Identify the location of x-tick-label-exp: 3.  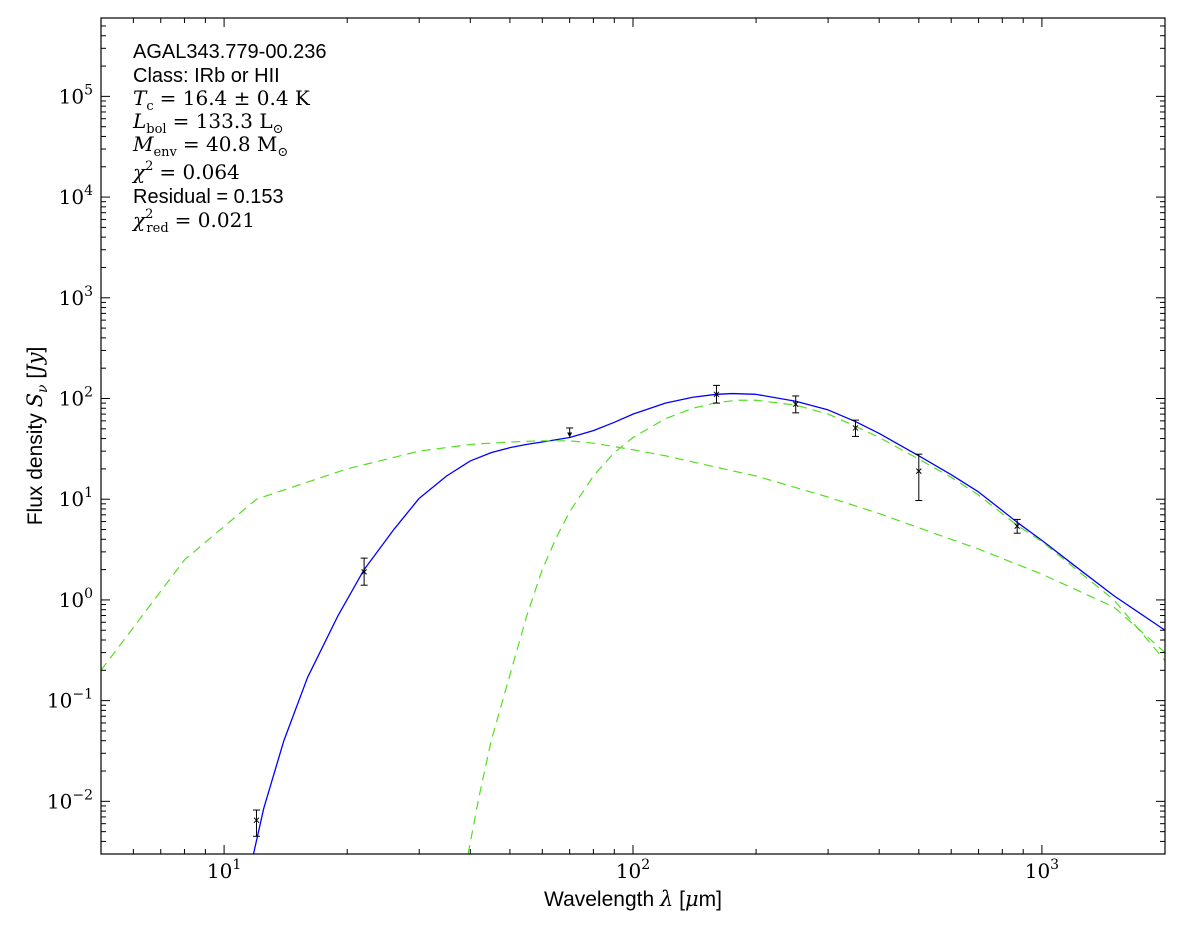
(1054, 865).